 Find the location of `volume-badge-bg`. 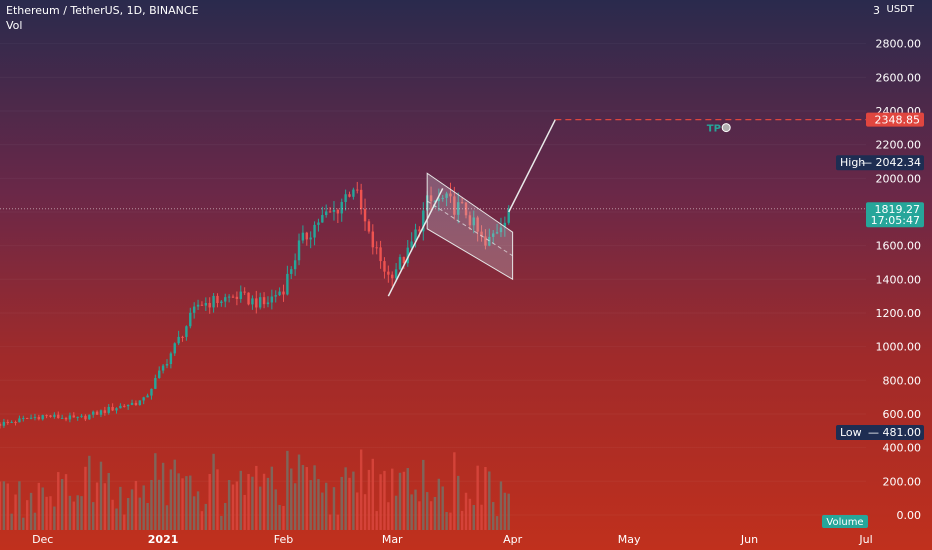

volume-badge-bg is located at coordinates (845, 521).